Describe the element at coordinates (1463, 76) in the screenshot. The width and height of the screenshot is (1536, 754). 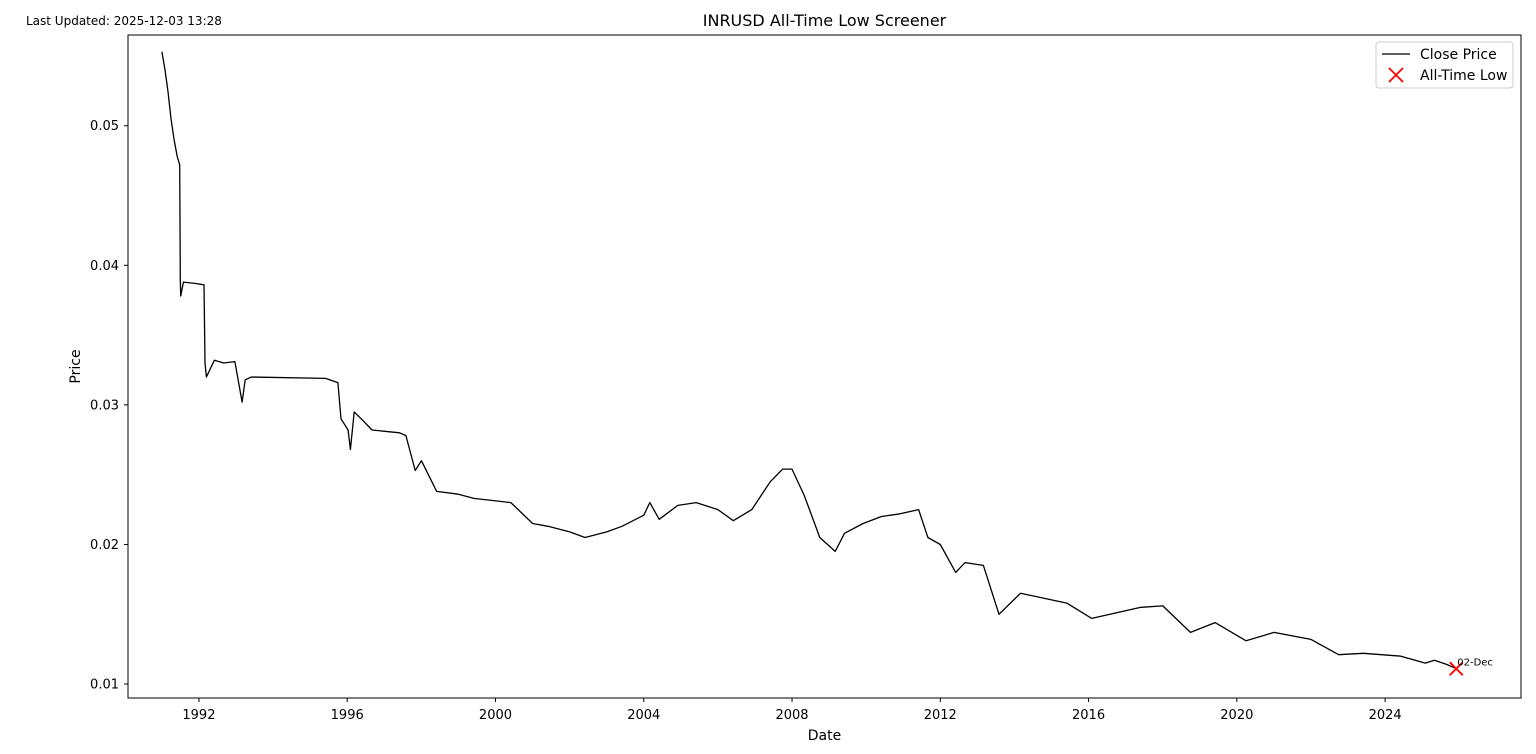
I see `legend-label-all-time-low: All-Time Low` at that location.